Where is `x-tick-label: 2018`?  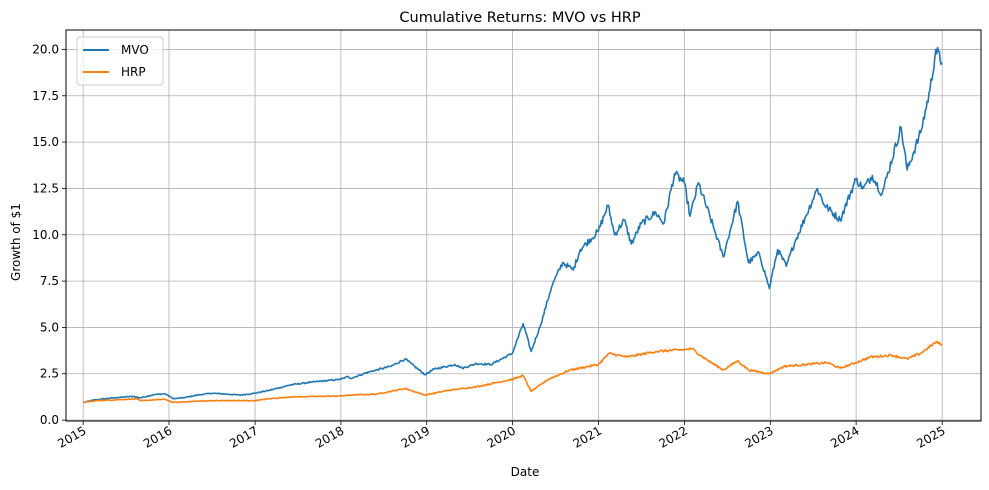 x-tick-label: 2018 is located at coordinates (329, 436).